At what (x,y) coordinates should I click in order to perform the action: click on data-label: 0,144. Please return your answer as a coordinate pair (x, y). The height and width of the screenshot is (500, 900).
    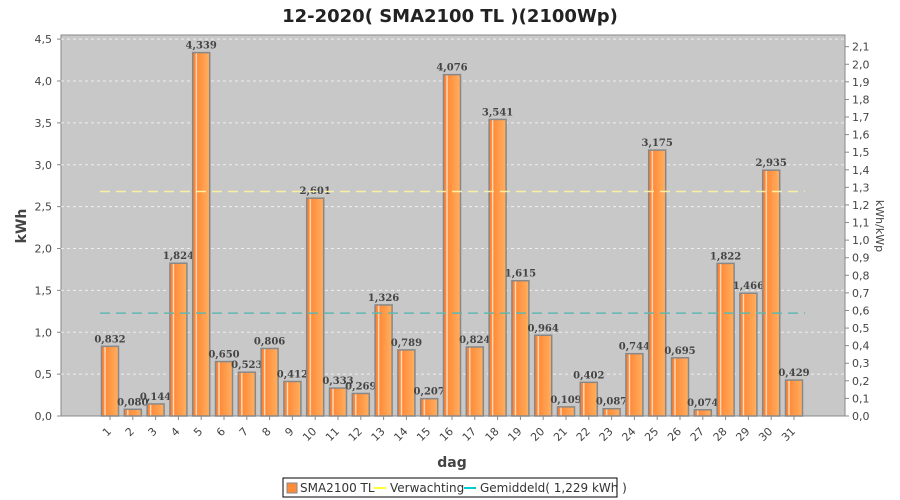
    Looking at the image, I should click on (155, 397).